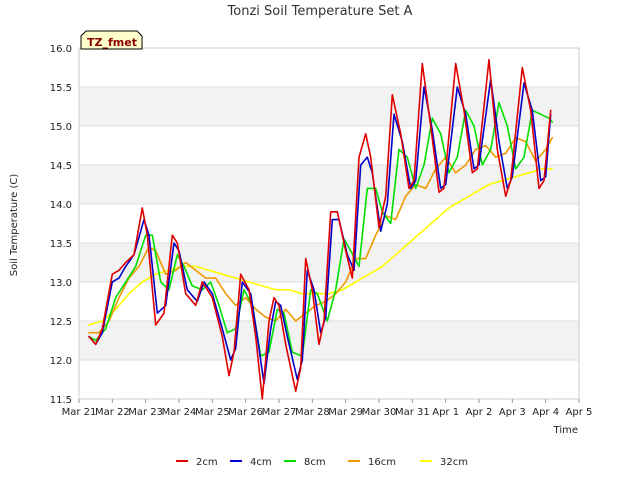  I want to click on x-tick-label: Mar 29, so click(345, 412).